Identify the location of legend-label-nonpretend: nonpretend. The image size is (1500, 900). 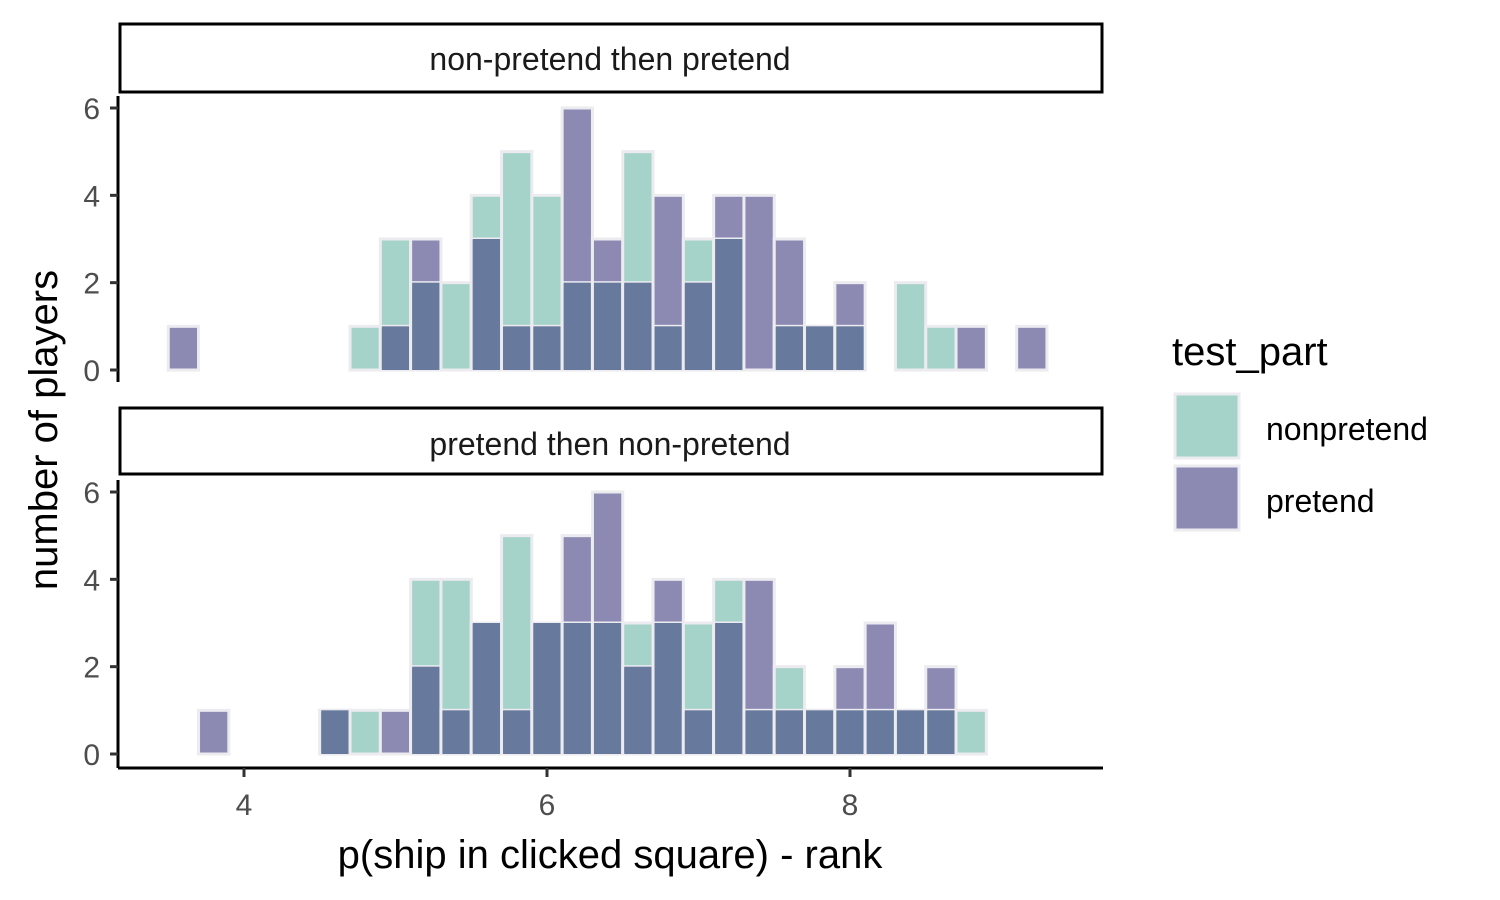
(1347, 429).